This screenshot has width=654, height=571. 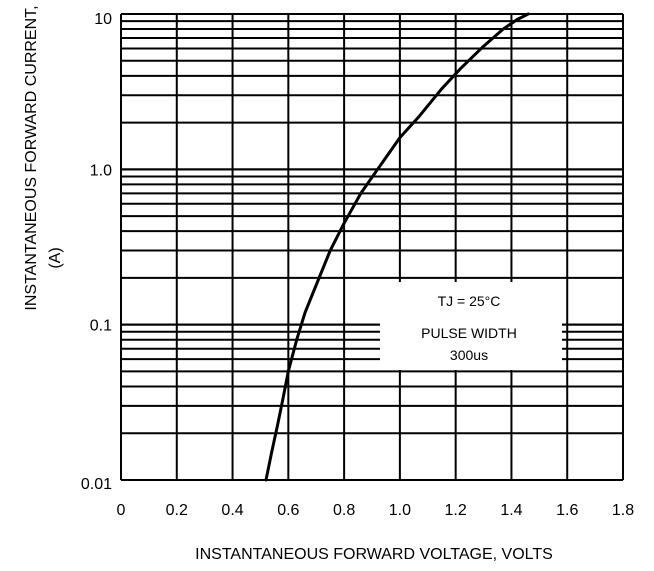 I want to click on annotation-background, so click(x=471, y=326).